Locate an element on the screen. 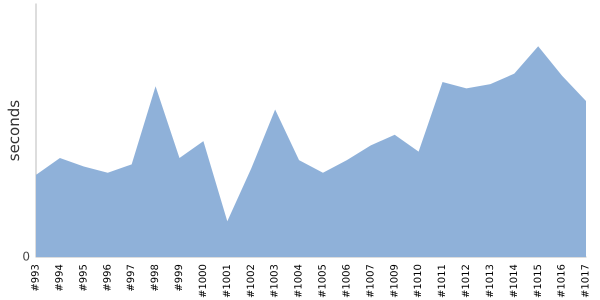  x-tick-label: #997 is located at coordinates (132, 278).